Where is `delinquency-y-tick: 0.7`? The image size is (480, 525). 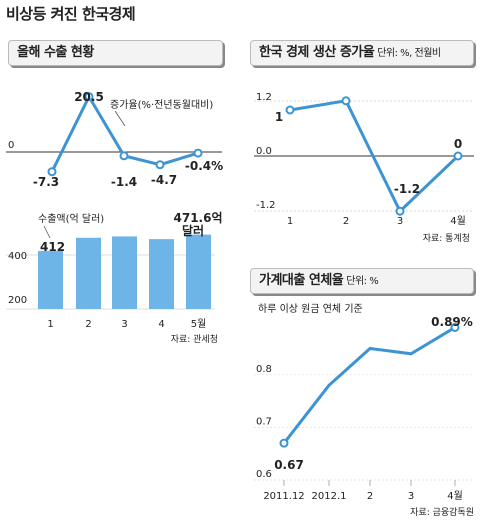 delinquency-y-tick: 0.7 is located at coordinates (264, 421).